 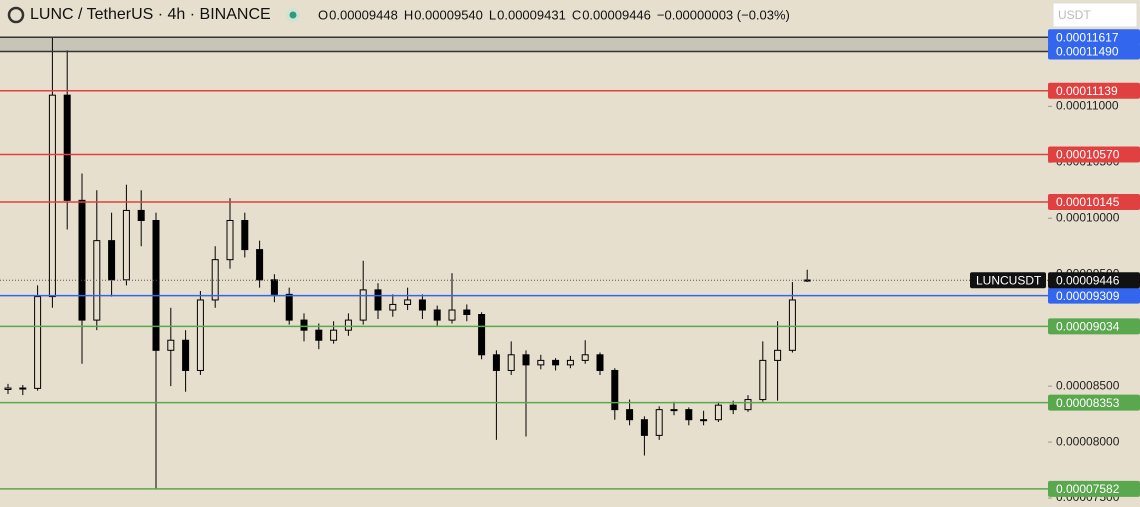 I want to click on price-name: LUNCUSDT, so click(x=1009, y=280).